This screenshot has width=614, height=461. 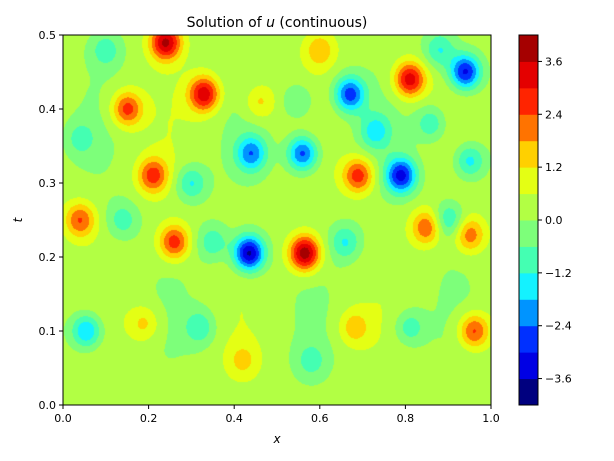 What do you see at coordinates (491, 418) in the screenshot?
I see `x-tick-label: 1.0` at bounding box center [491, 418].